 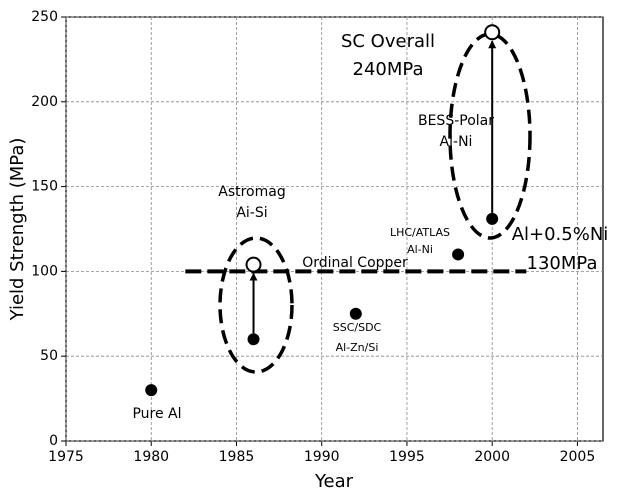 I want to click on x-tick-label: 1990, so click(x=322, y=457).